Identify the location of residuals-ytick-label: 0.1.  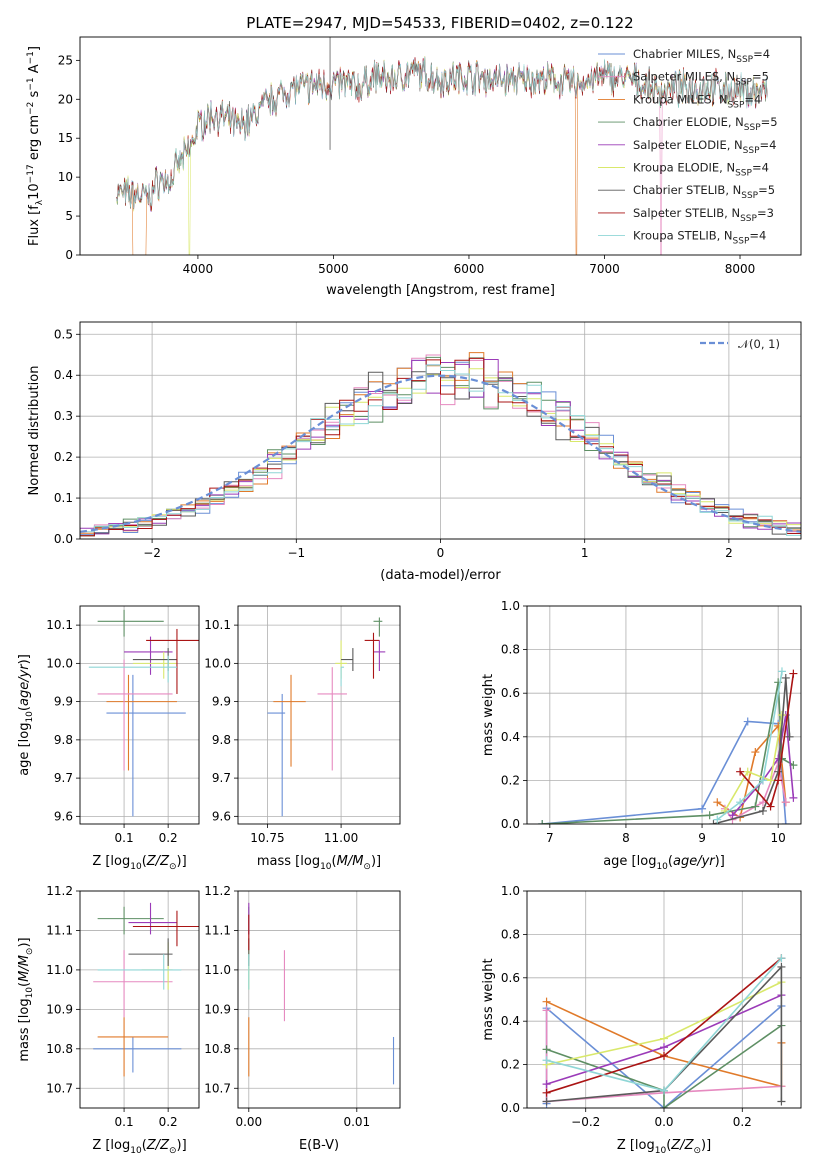
(63, 498).